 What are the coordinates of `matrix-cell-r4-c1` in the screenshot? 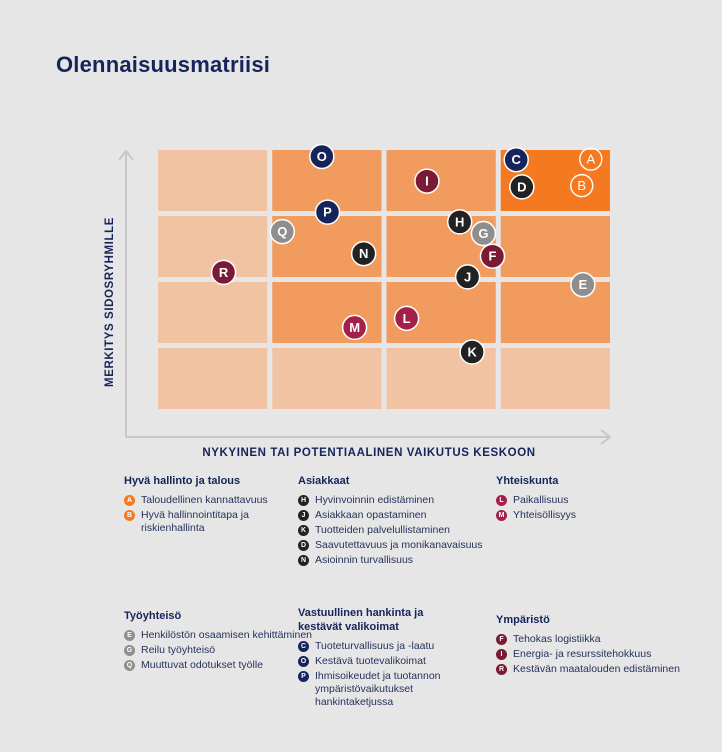 It's located at (213, 378).